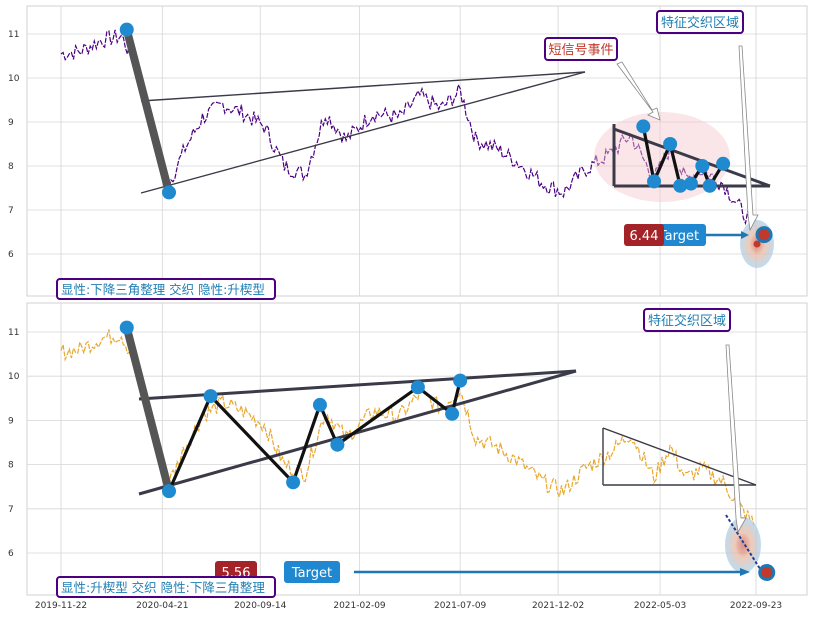 Image resolution: width=813 pixels, height=617 pixels. What do you see at coordinates (163, 587) in the screenshot?
I see `bottom-legend-text: 显性:升楔型 交织 隐性:下降三角整理` at bounding box center [163, 587].